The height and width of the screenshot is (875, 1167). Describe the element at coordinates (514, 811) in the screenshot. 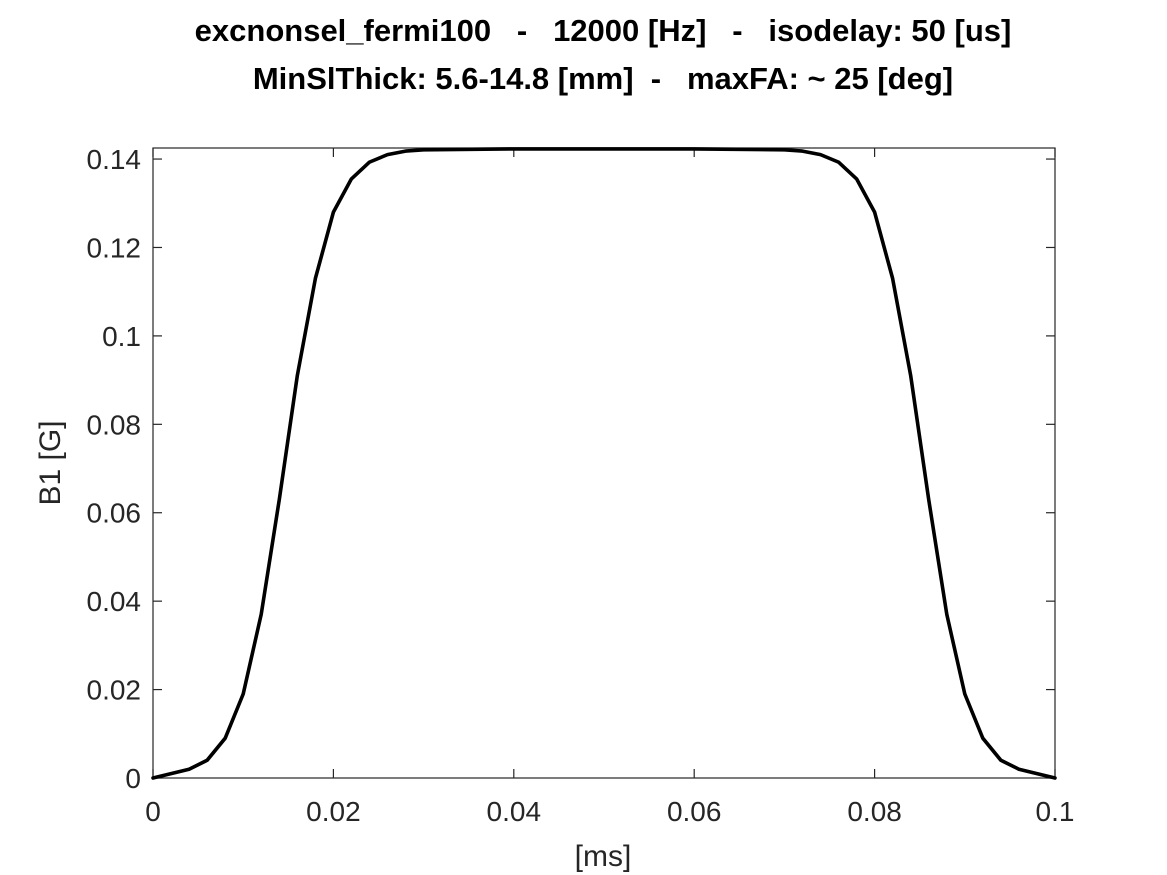

I see `x-tick-label: 0.04` at that location.